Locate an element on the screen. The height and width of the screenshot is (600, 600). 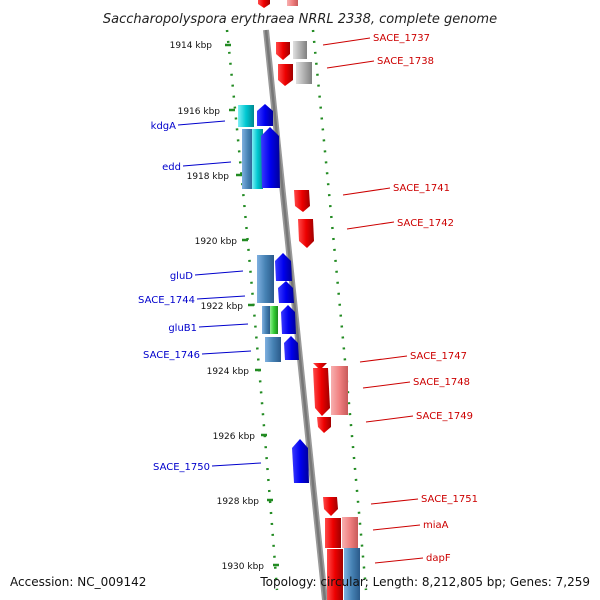
gene-label: edd is located at coordinates (171, 167).